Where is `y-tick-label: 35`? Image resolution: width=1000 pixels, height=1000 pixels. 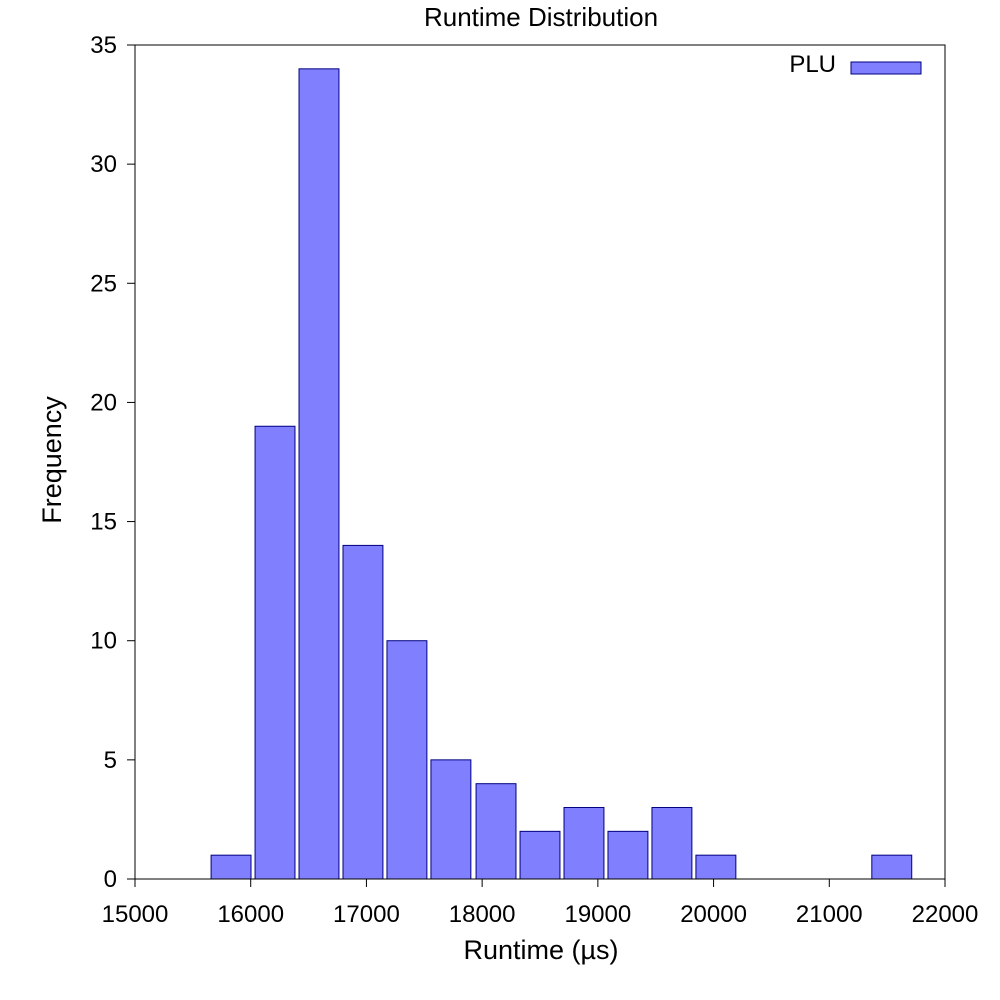
y-tick-label: 35 is located at coordinates (103, 45).